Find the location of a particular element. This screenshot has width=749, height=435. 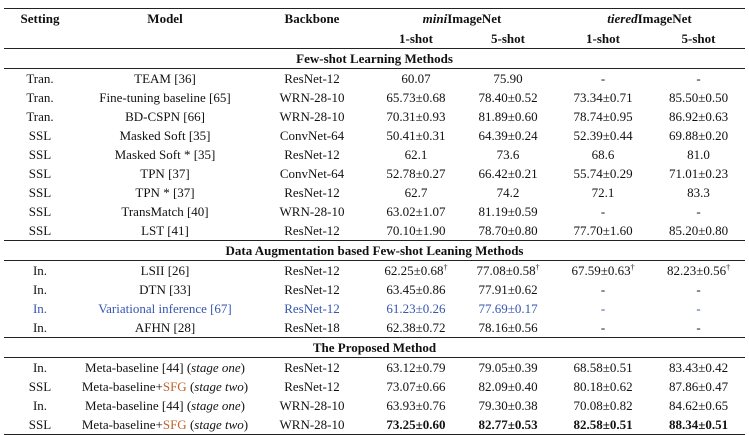

mini-1shot-cell: 50.41±0.31 is located at coordinates (416, 135).